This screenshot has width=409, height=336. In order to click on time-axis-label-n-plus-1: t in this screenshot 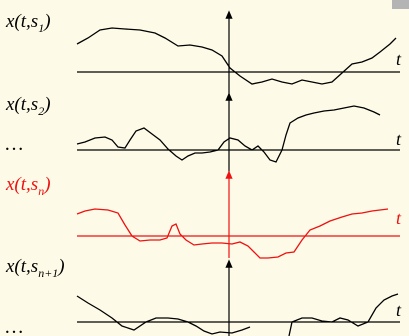, I will do `click(399, 310)`.